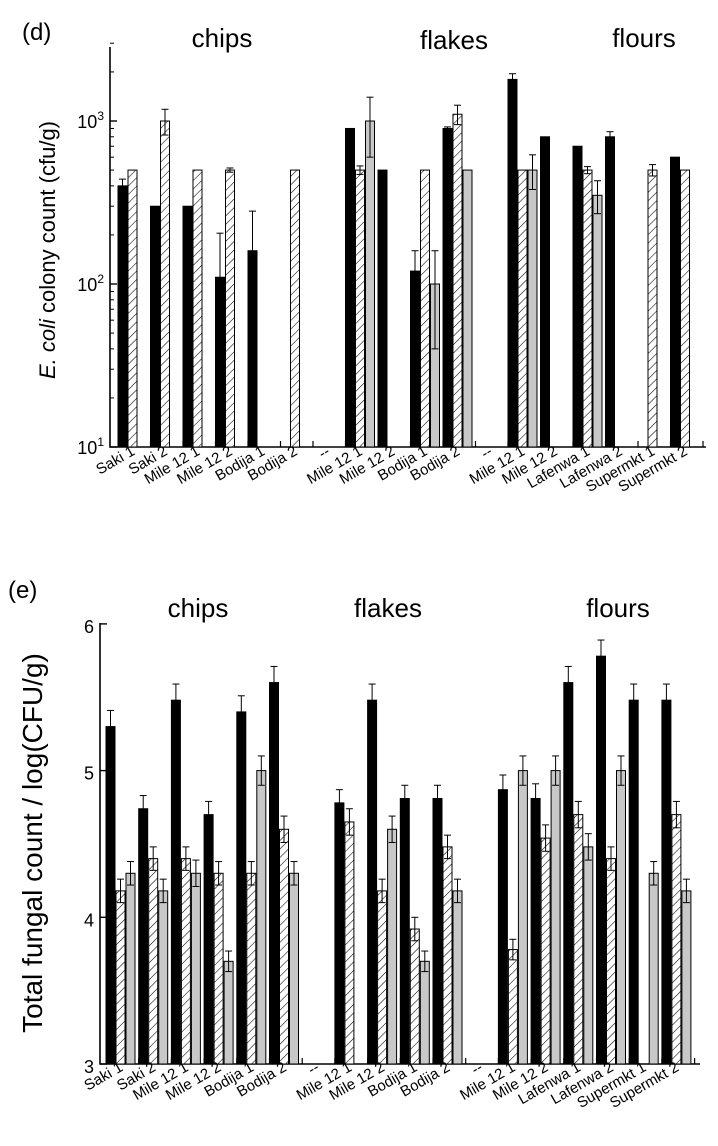  Describe the element at coordinates (89, 774) in the screenshot. I see `y-tick-label: 5` at that location.